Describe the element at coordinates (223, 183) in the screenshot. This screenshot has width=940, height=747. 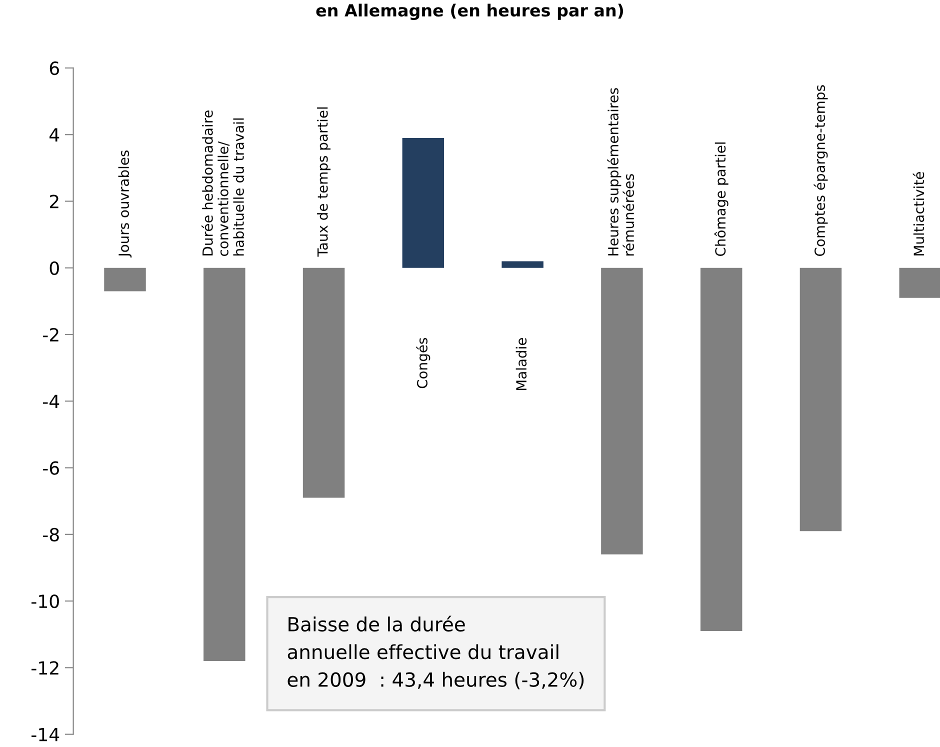
I see `x-tick-label: Durée hebdomadaire conventionnelle/ habituelle du travail` at that location.